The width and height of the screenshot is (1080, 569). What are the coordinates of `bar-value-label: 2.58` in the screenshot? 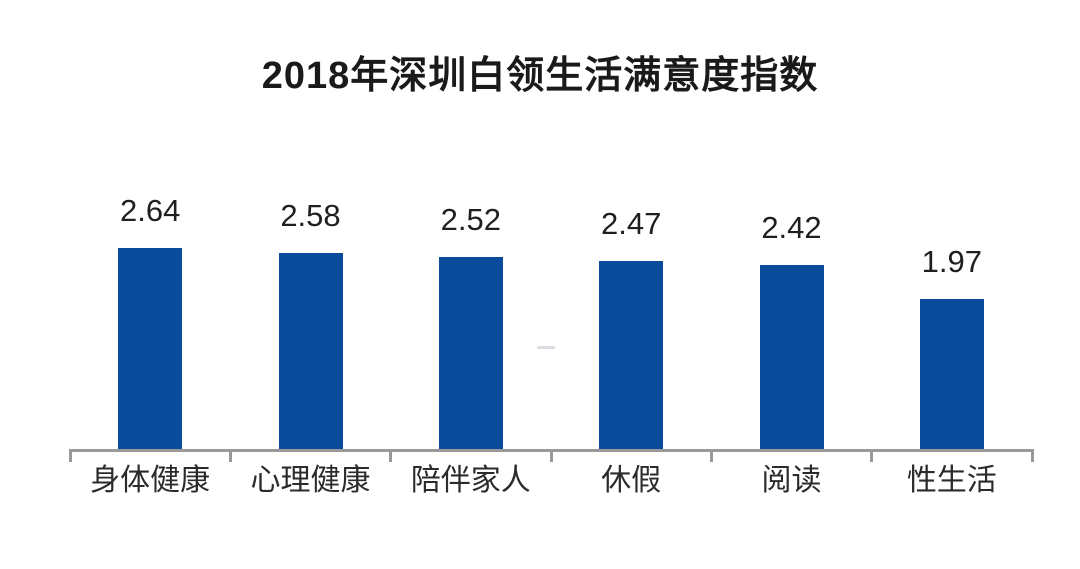 It's located at (310, 215).